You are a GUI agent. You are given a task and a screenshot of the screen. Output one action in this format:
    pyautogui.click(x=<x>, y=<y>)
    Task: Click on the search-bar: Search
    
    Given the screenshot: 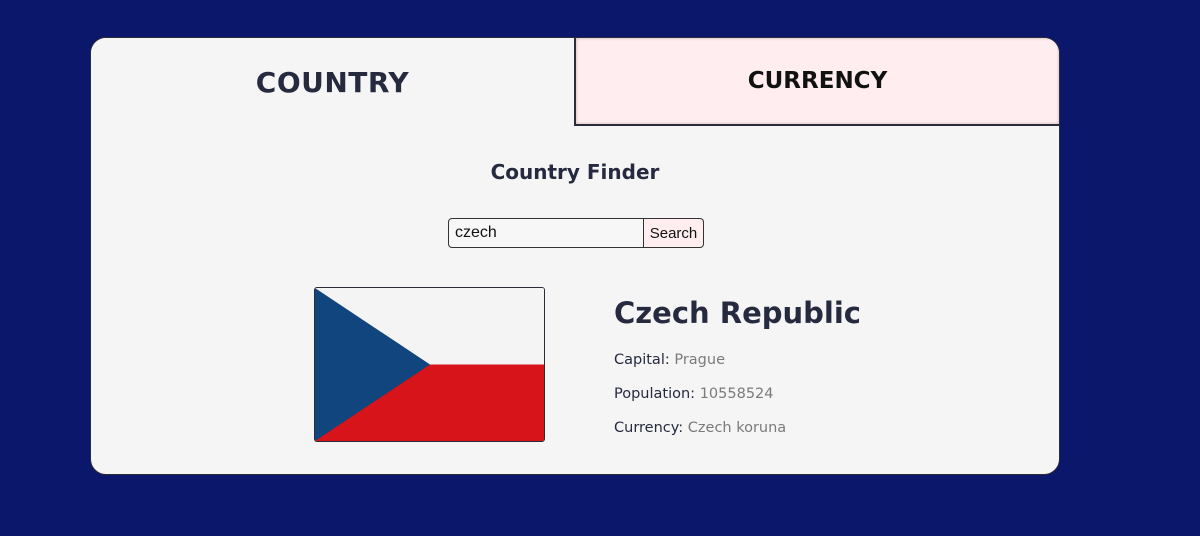 What is the action you would take?
    pyautogui.click(x=576, y=233)
    